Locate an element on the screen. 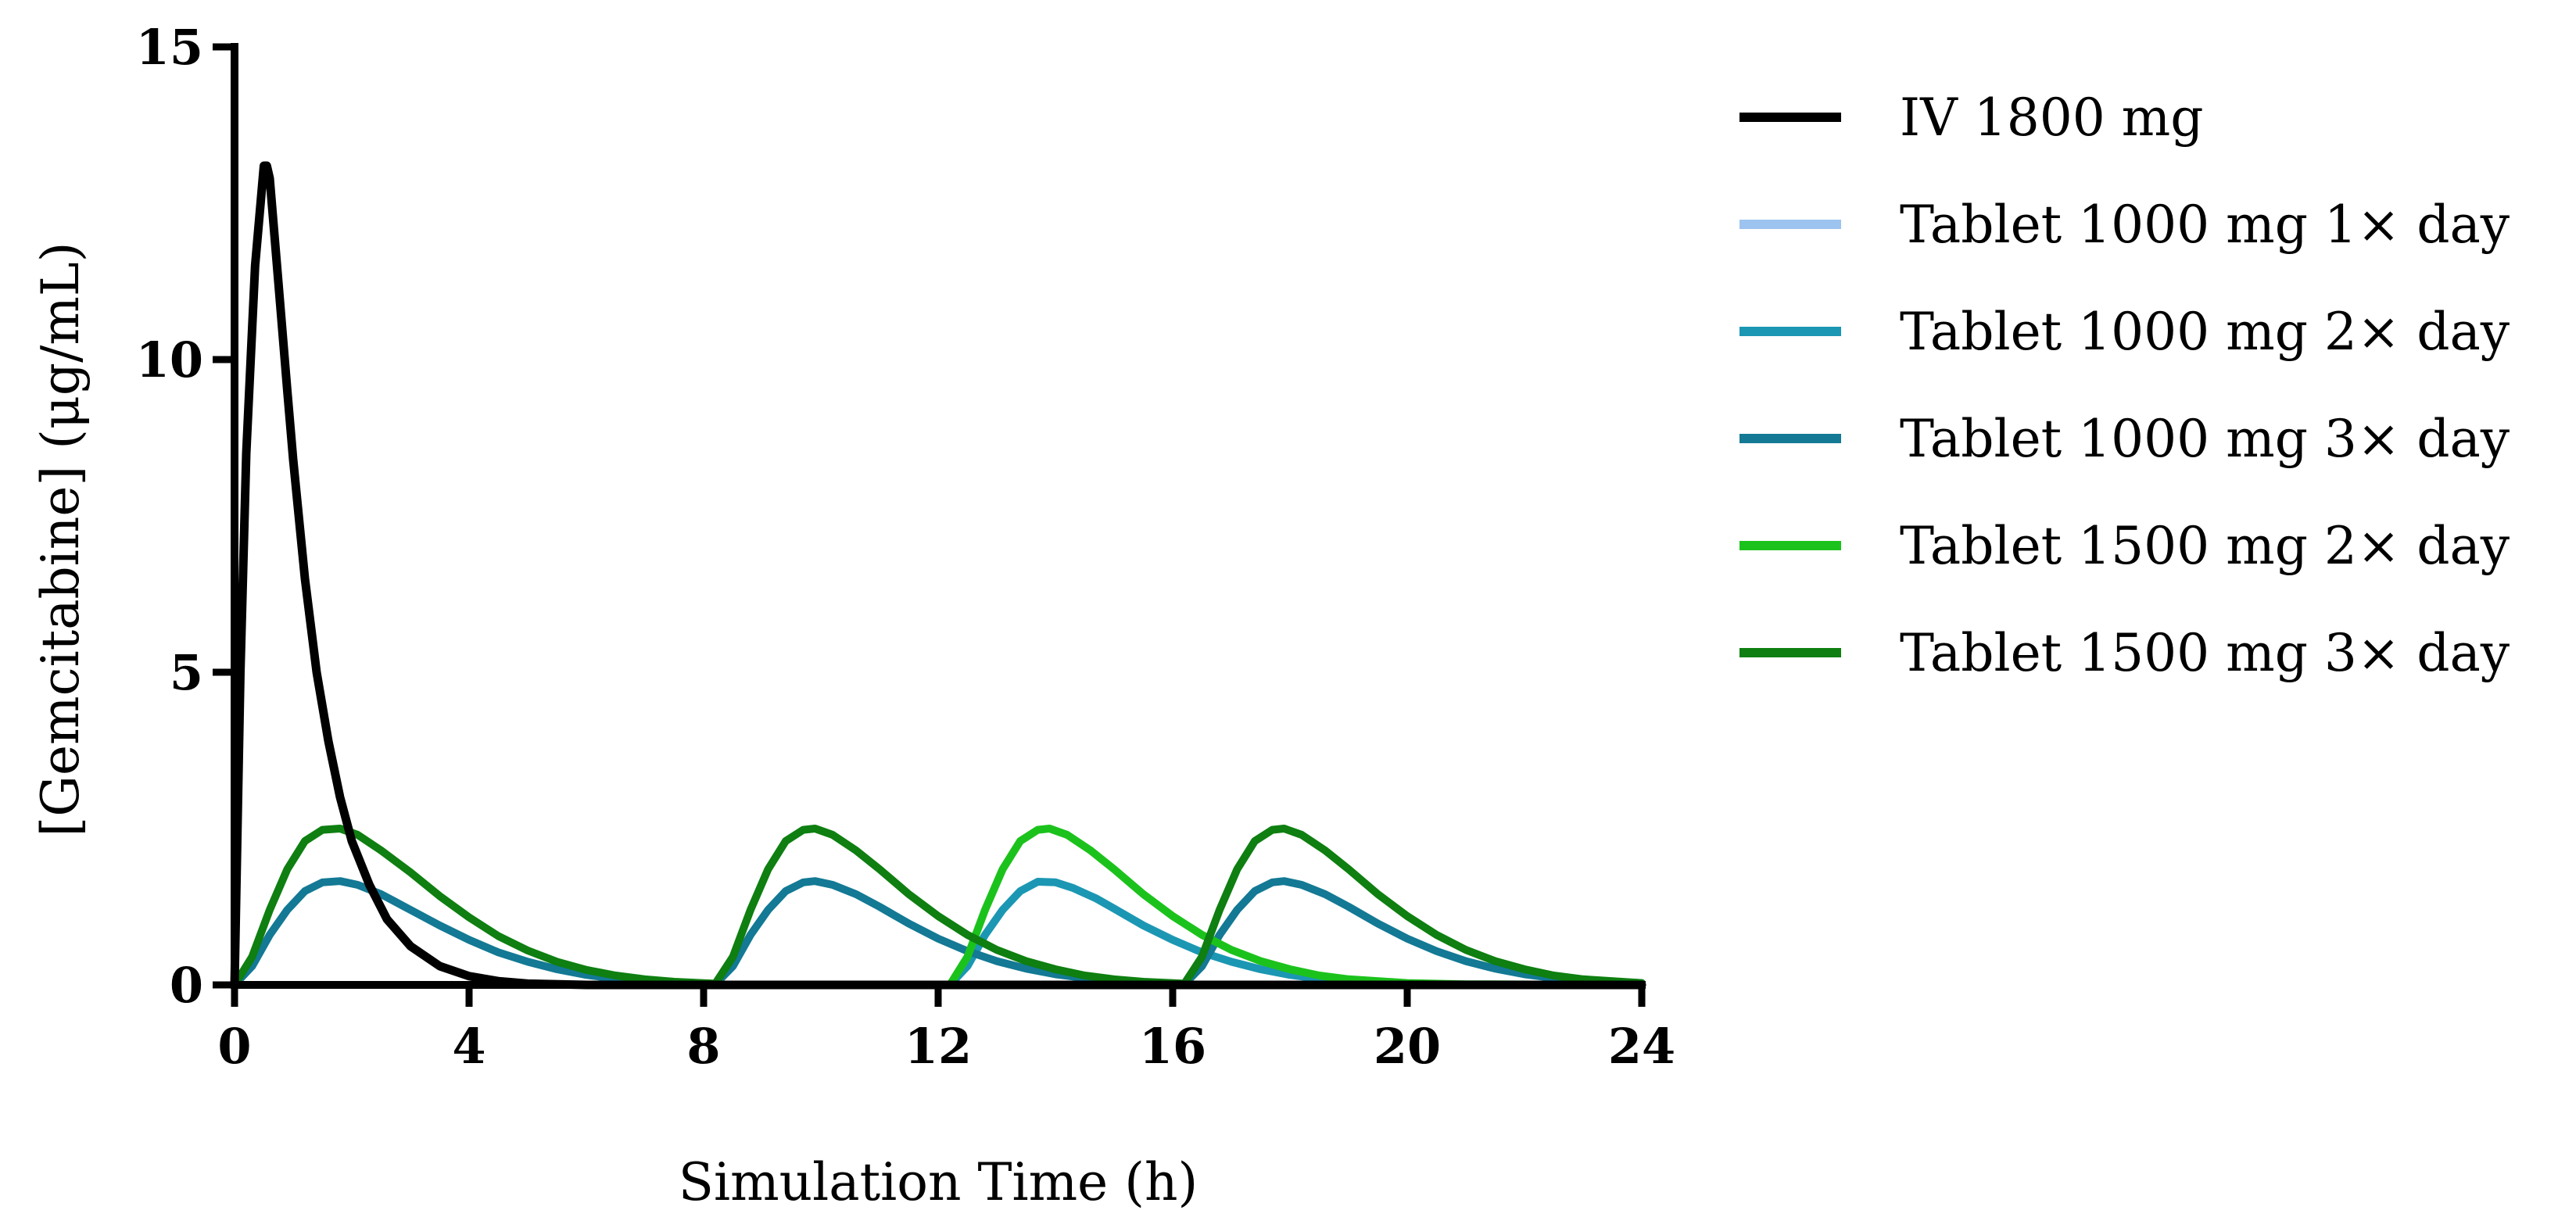 The width and height of the screenshot is (2576, 1228). y-tick-label: 15 is located at coordinates (169, 47).